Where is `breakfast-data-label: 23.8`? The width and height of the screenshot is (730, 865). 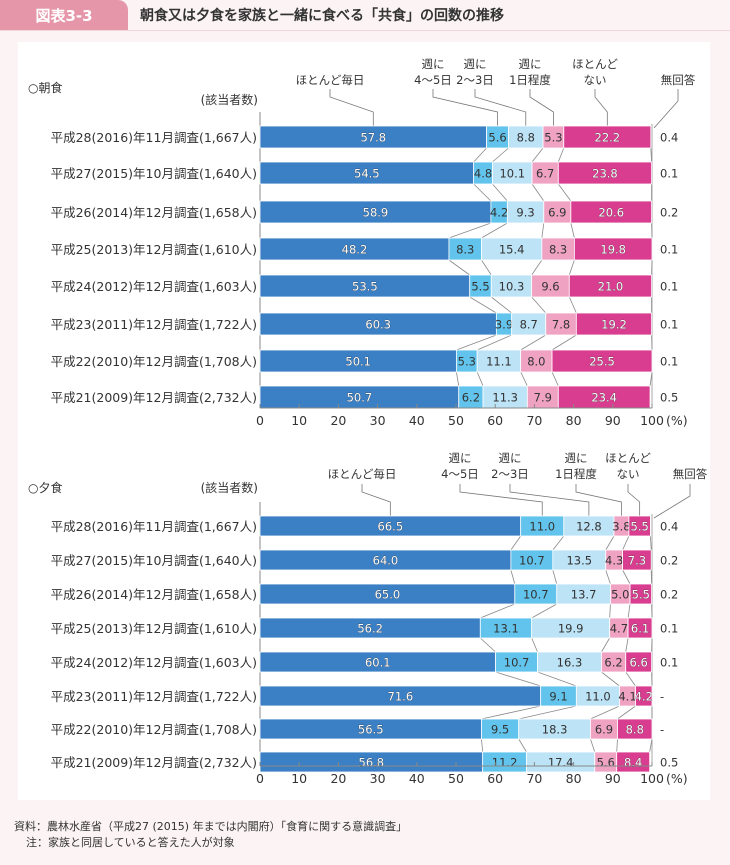 breakfast-data-label: 23.8 is located at coordinates (605, 174).